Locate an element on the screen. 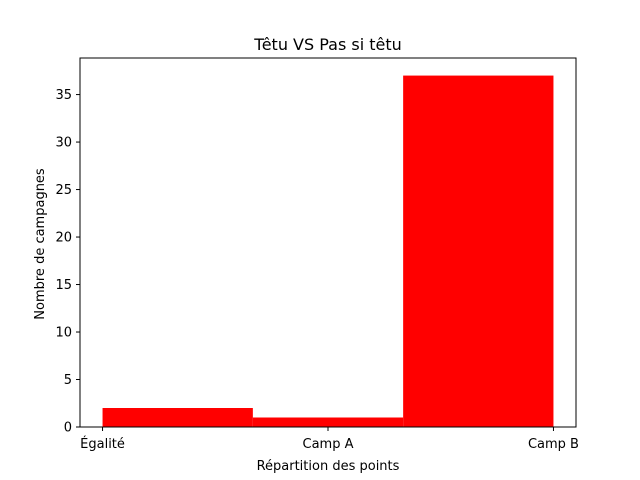  y-tick-label: 25 is located at coordinates (63, 190).